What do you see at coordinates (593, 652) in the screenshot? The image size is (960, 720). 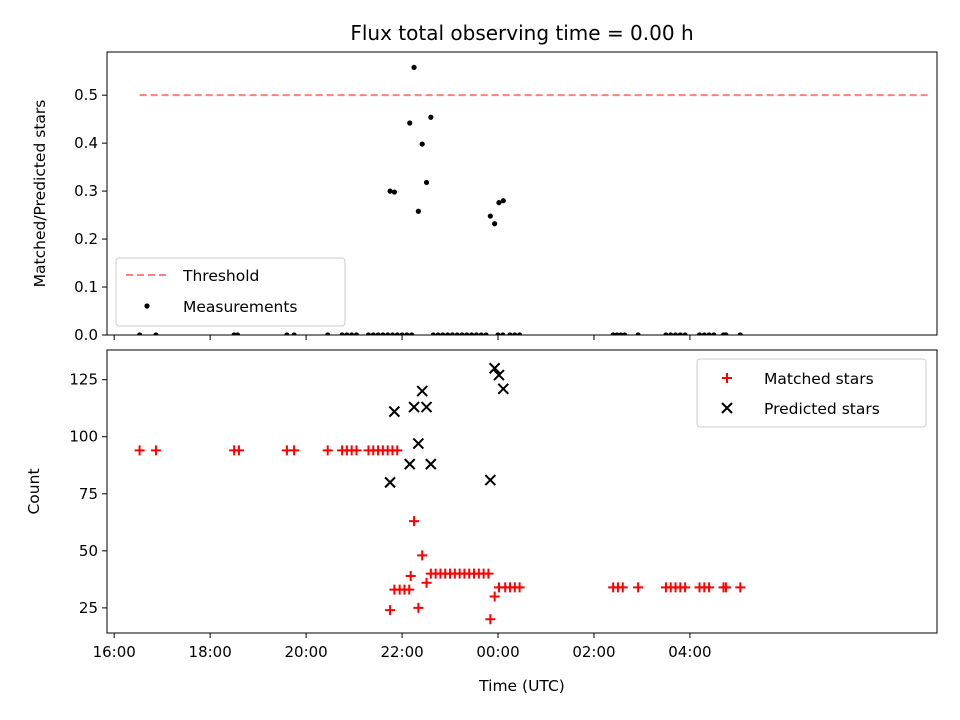 I see `x-tick-label: 02:00` at bounding box center [593, 652].